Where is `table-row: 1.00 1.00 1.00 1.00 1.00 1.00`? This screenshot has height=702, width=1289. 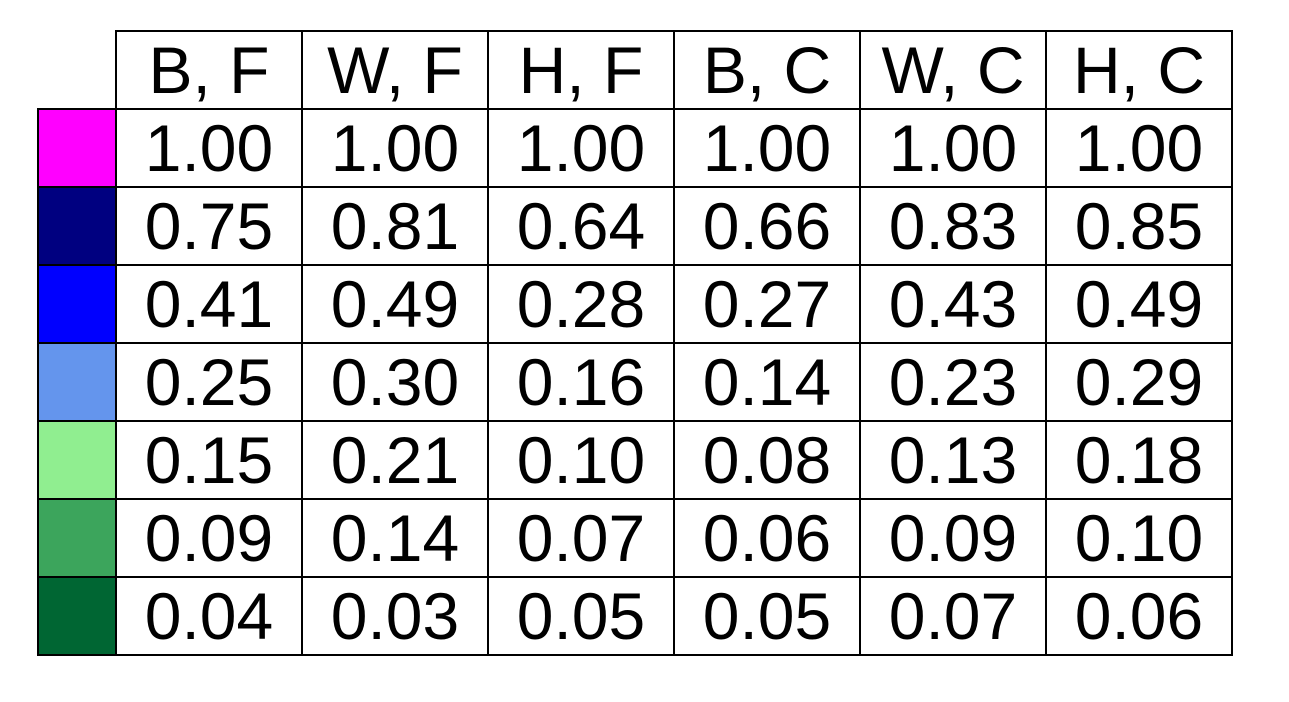
table-row: 1.00 1.00 1.00 1.00 1.00 1.00 is located at coordinates (635, 148).